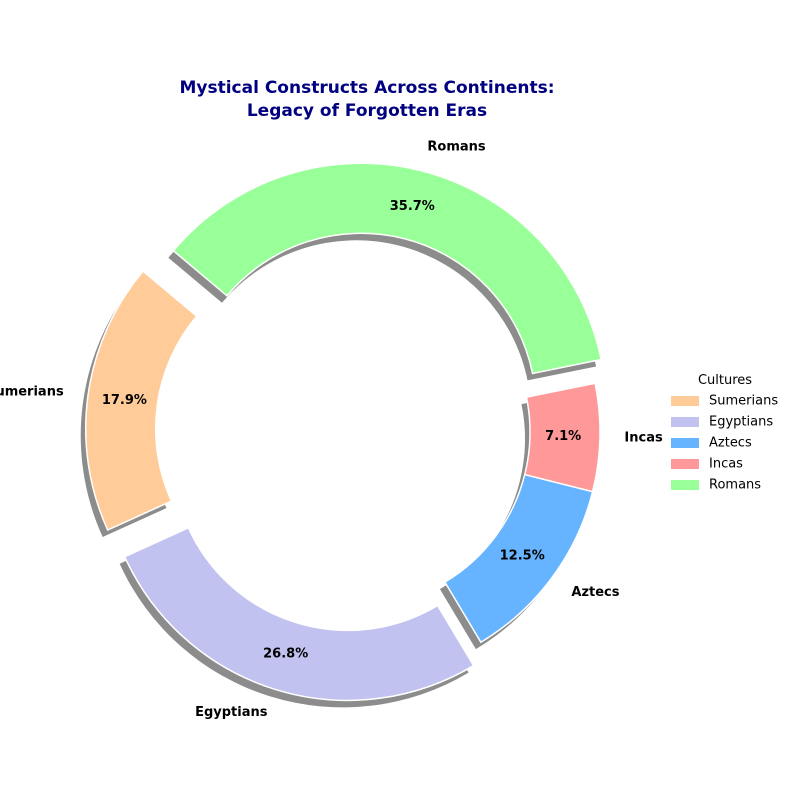  I want to click on slice-romans, so click(387, 268).